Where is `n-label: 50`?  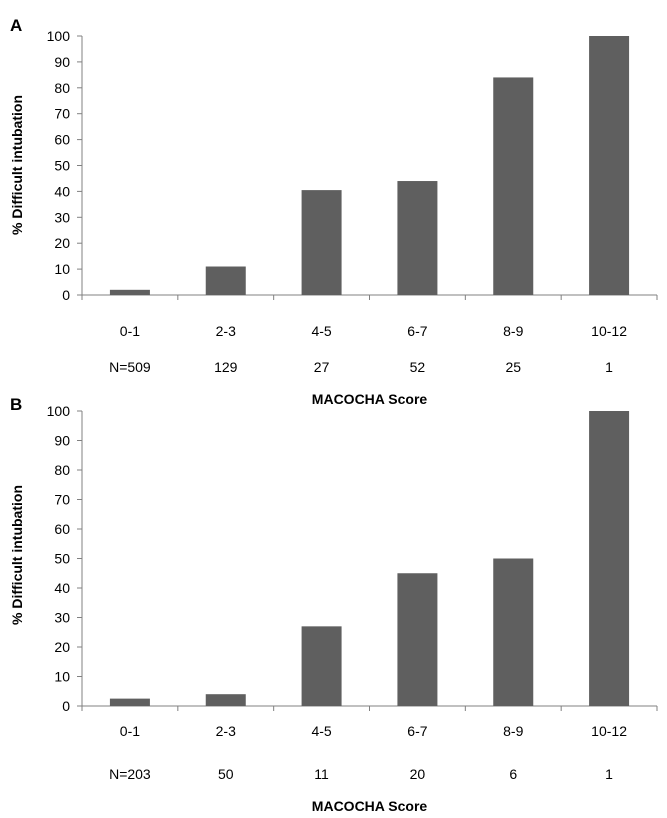 n-label: 50 is located at coordinates (226, 774).